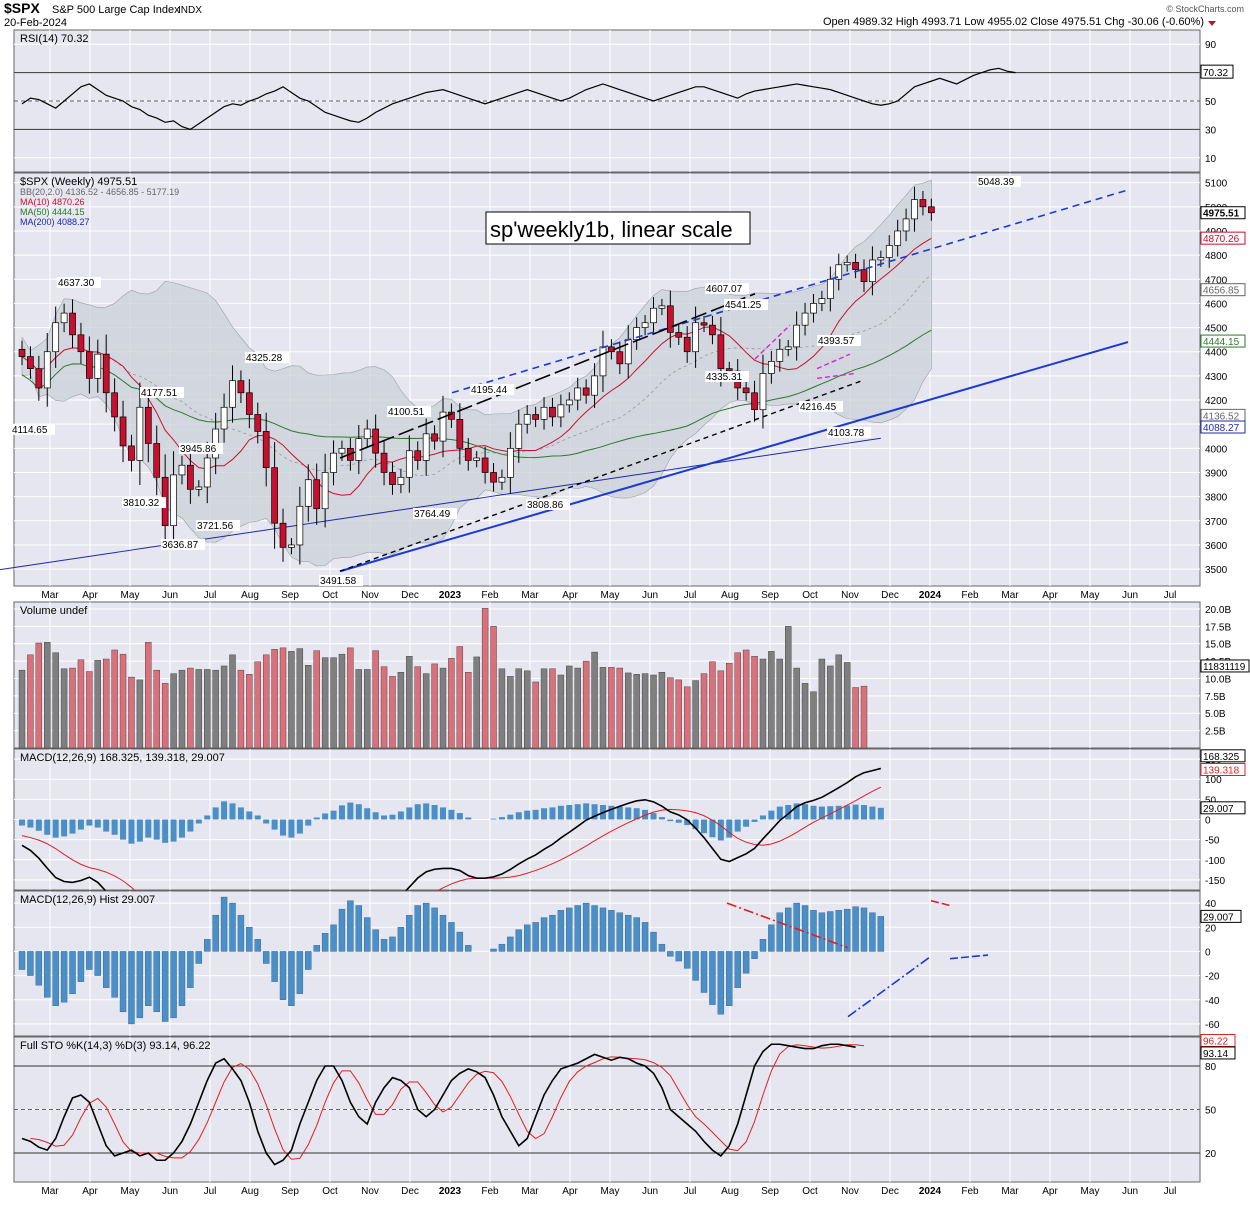 The image size is (1250, 1205). What do you see at coordinates (30, 430) in the screenshot?
I see `price-label: 4114.65` at bounding box center [30, 430].